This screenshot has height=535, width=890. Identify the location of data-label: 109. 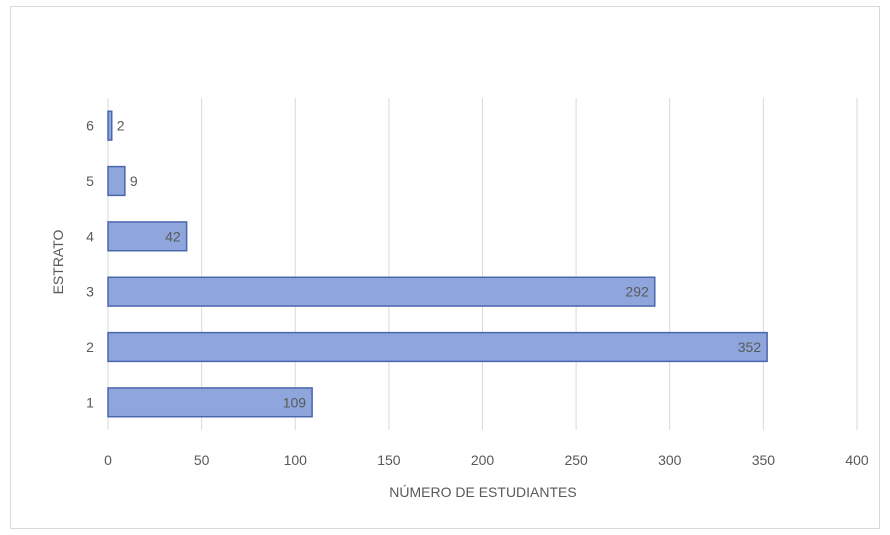
(295, 402).